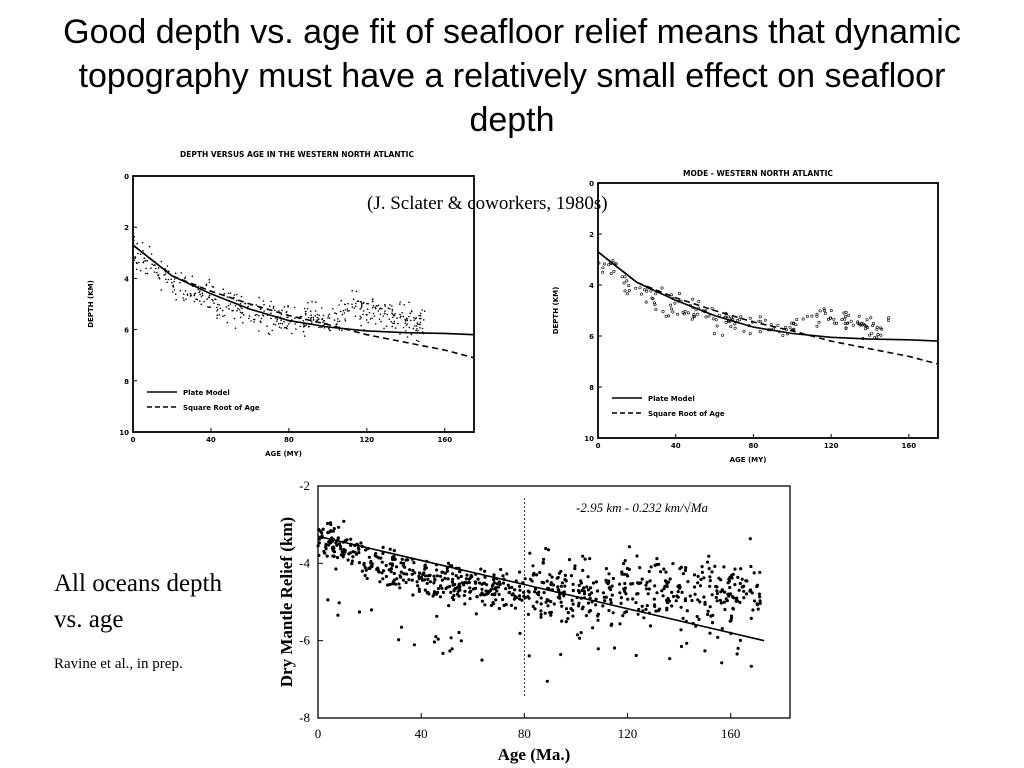 The image size is (1024, 768). Describe the element at coordinates (589, 439) in the screenshot. I see `y-tick-label: 10` at that location.